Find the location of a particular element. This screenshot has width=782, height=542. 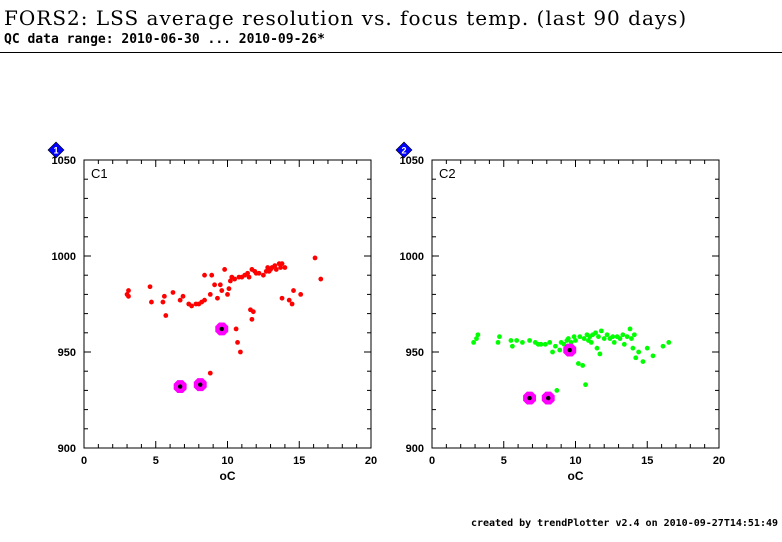

y-tick-label: 1000 is located at coordinates (64, 257).